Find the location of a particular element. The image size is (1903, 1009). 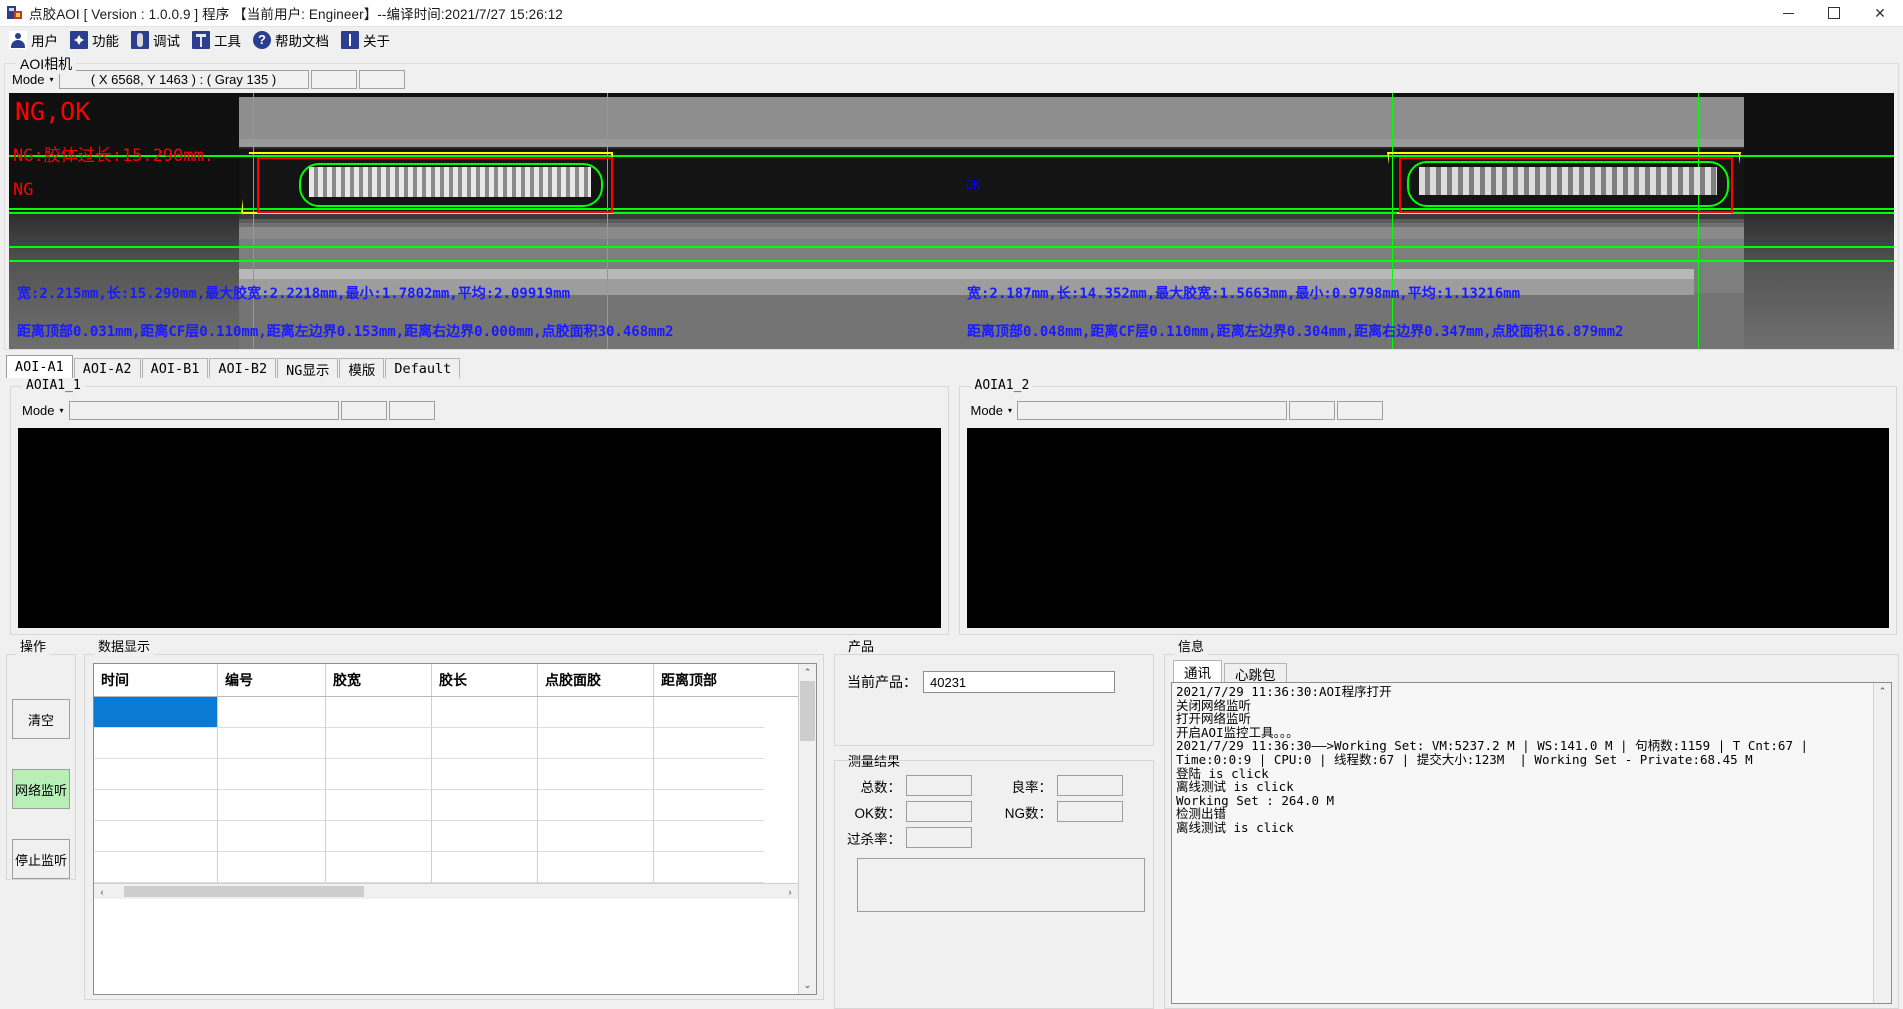

menu-item-tool: 工具 is located at coordinates (219, 40).